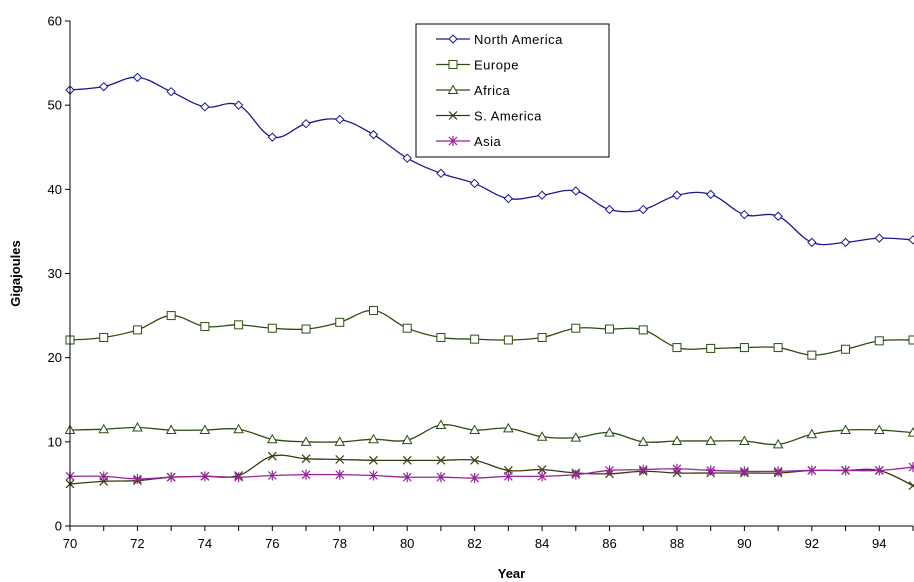 Image resolution: width=914 pixels, height=582 pixels. Describe the element at coordinates (15, 273) in the screenshot. I see `y-axis-title: Gigajoules` at that location.